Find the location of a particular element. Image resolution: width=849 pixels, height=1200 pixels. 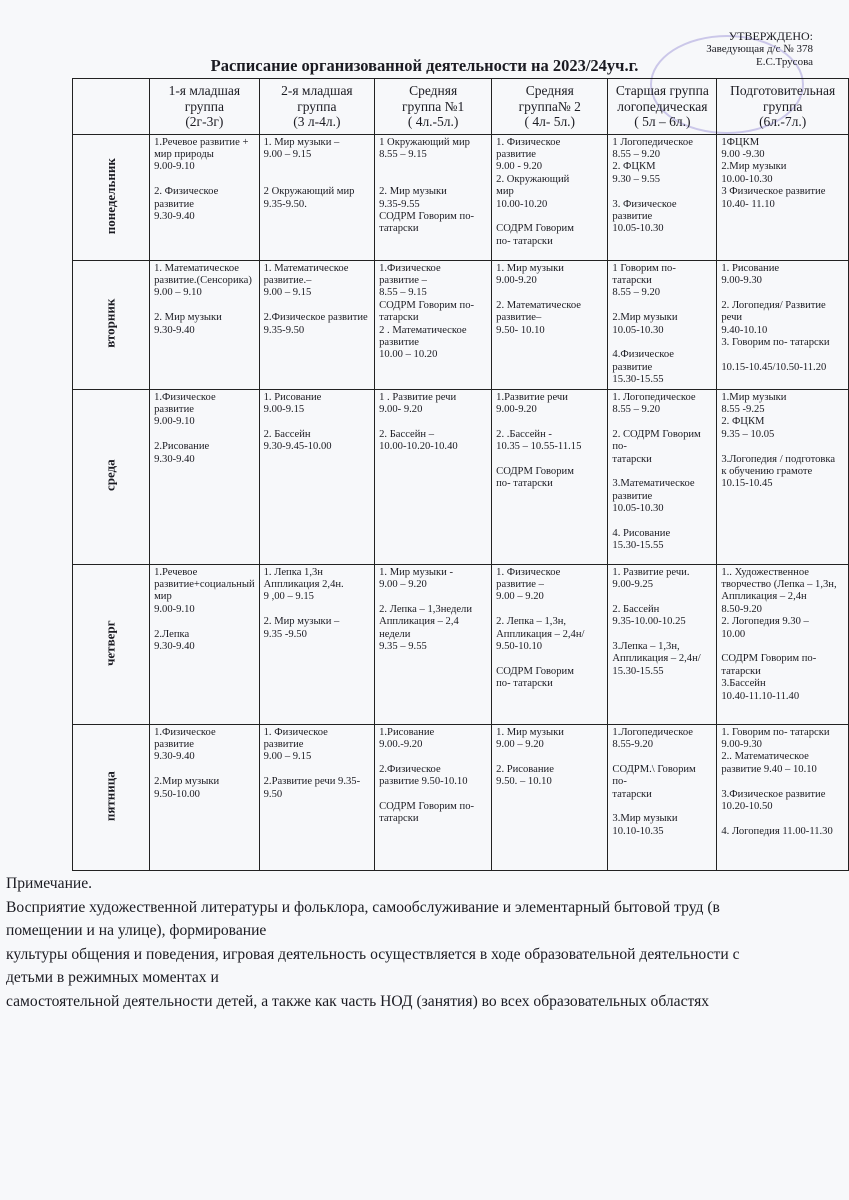

group-header: 2-я младшая группа (3 л-4л.) is located at coordinates (317, 106).